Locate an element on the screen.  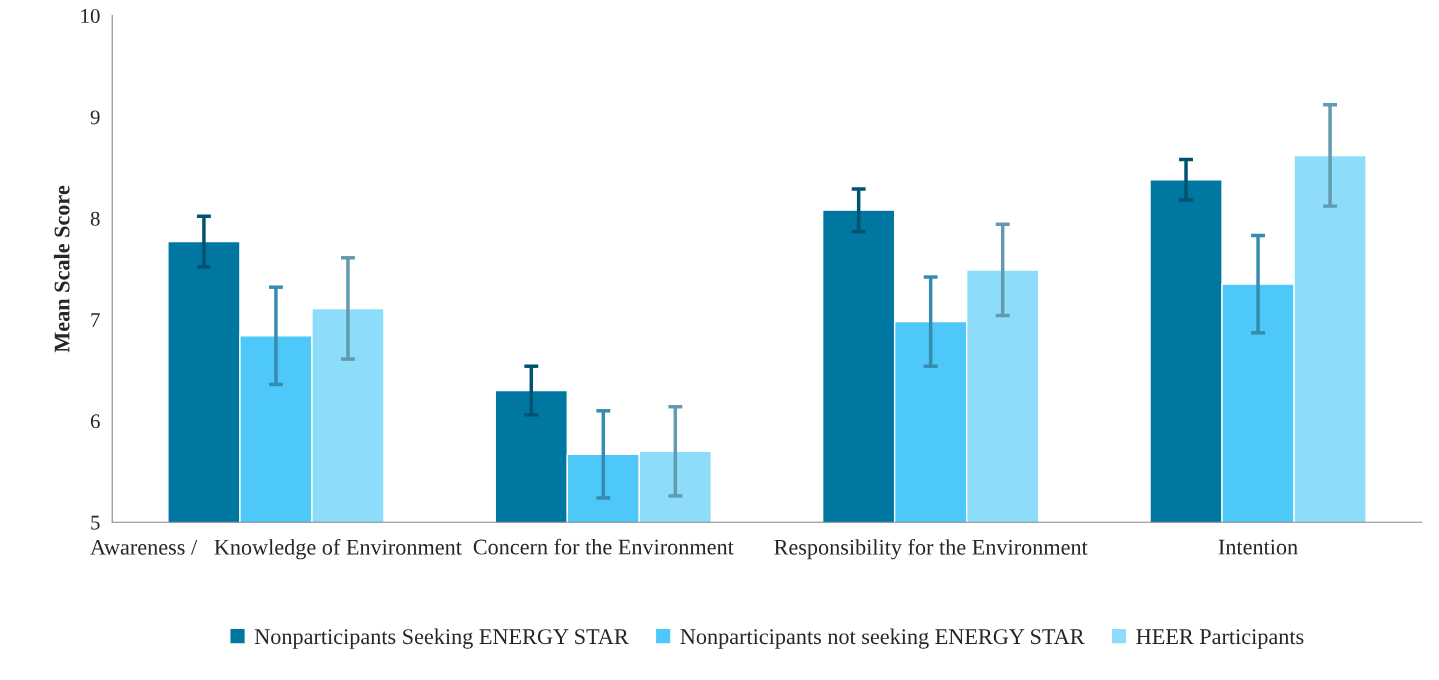
x-tick-label: Concern for the Environment is located at coordinates (603, 546).